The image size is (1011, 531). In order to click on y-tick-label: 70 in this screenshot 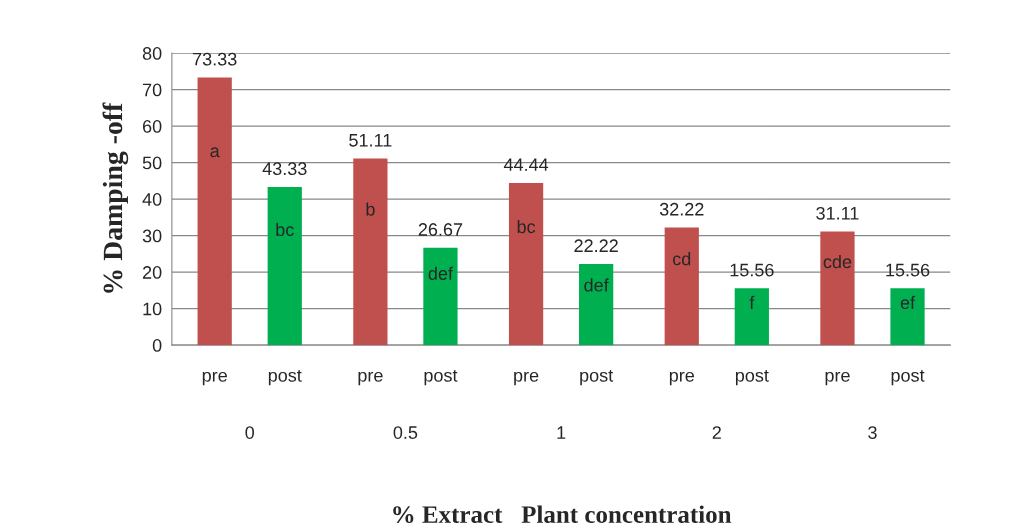, I will do `click(152, 90)`.